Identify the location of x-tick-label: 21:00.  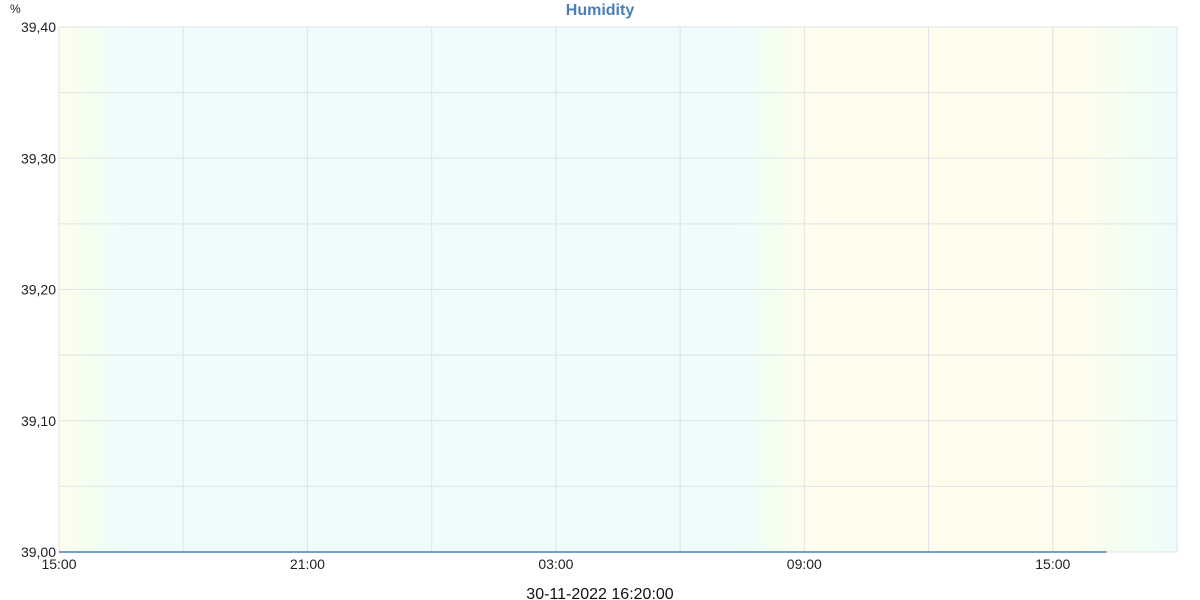
(307, 564).